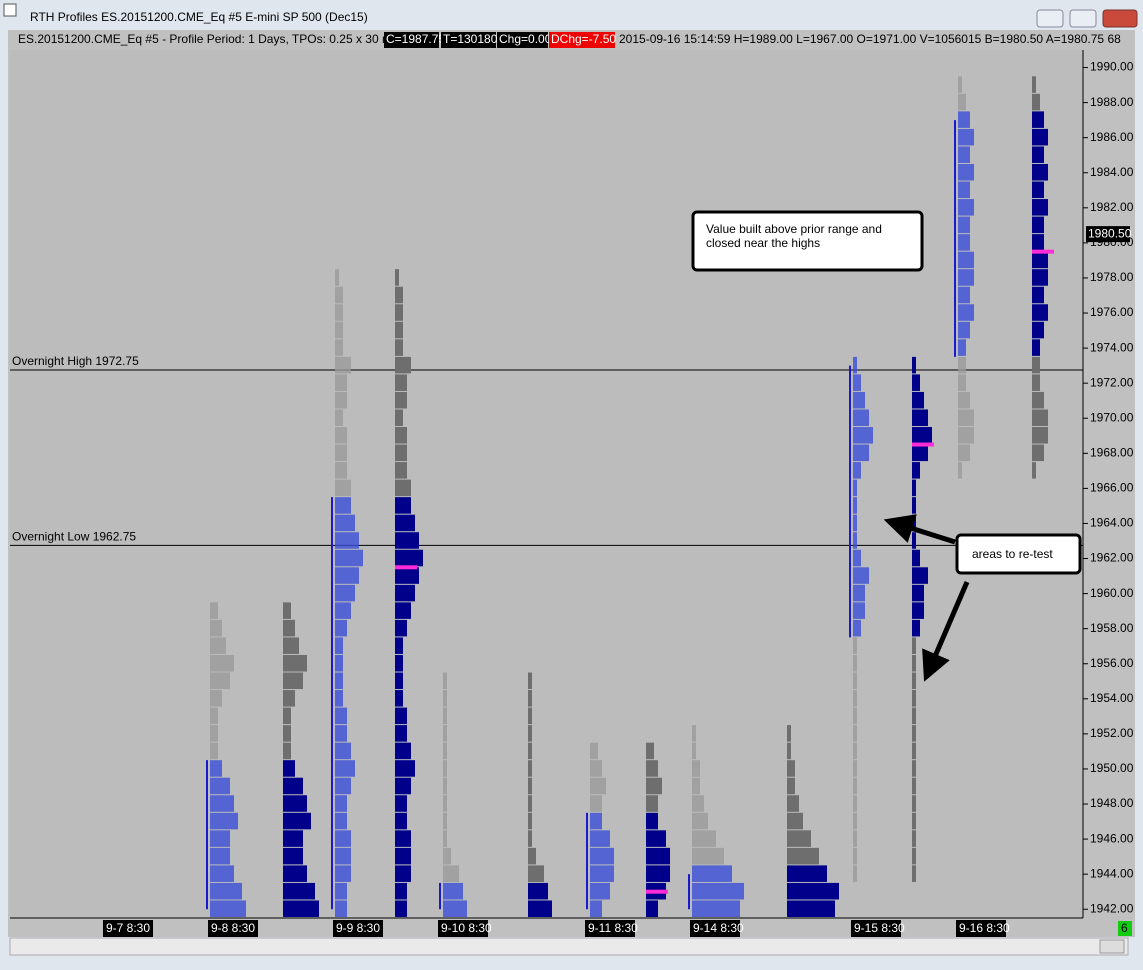 This screenshot has height=970, width=1143. What do you see at coordinates (1112, 523) in the screenshot?
I see `y-tick-label: 1964.00` at bounding box center [1112, 523].